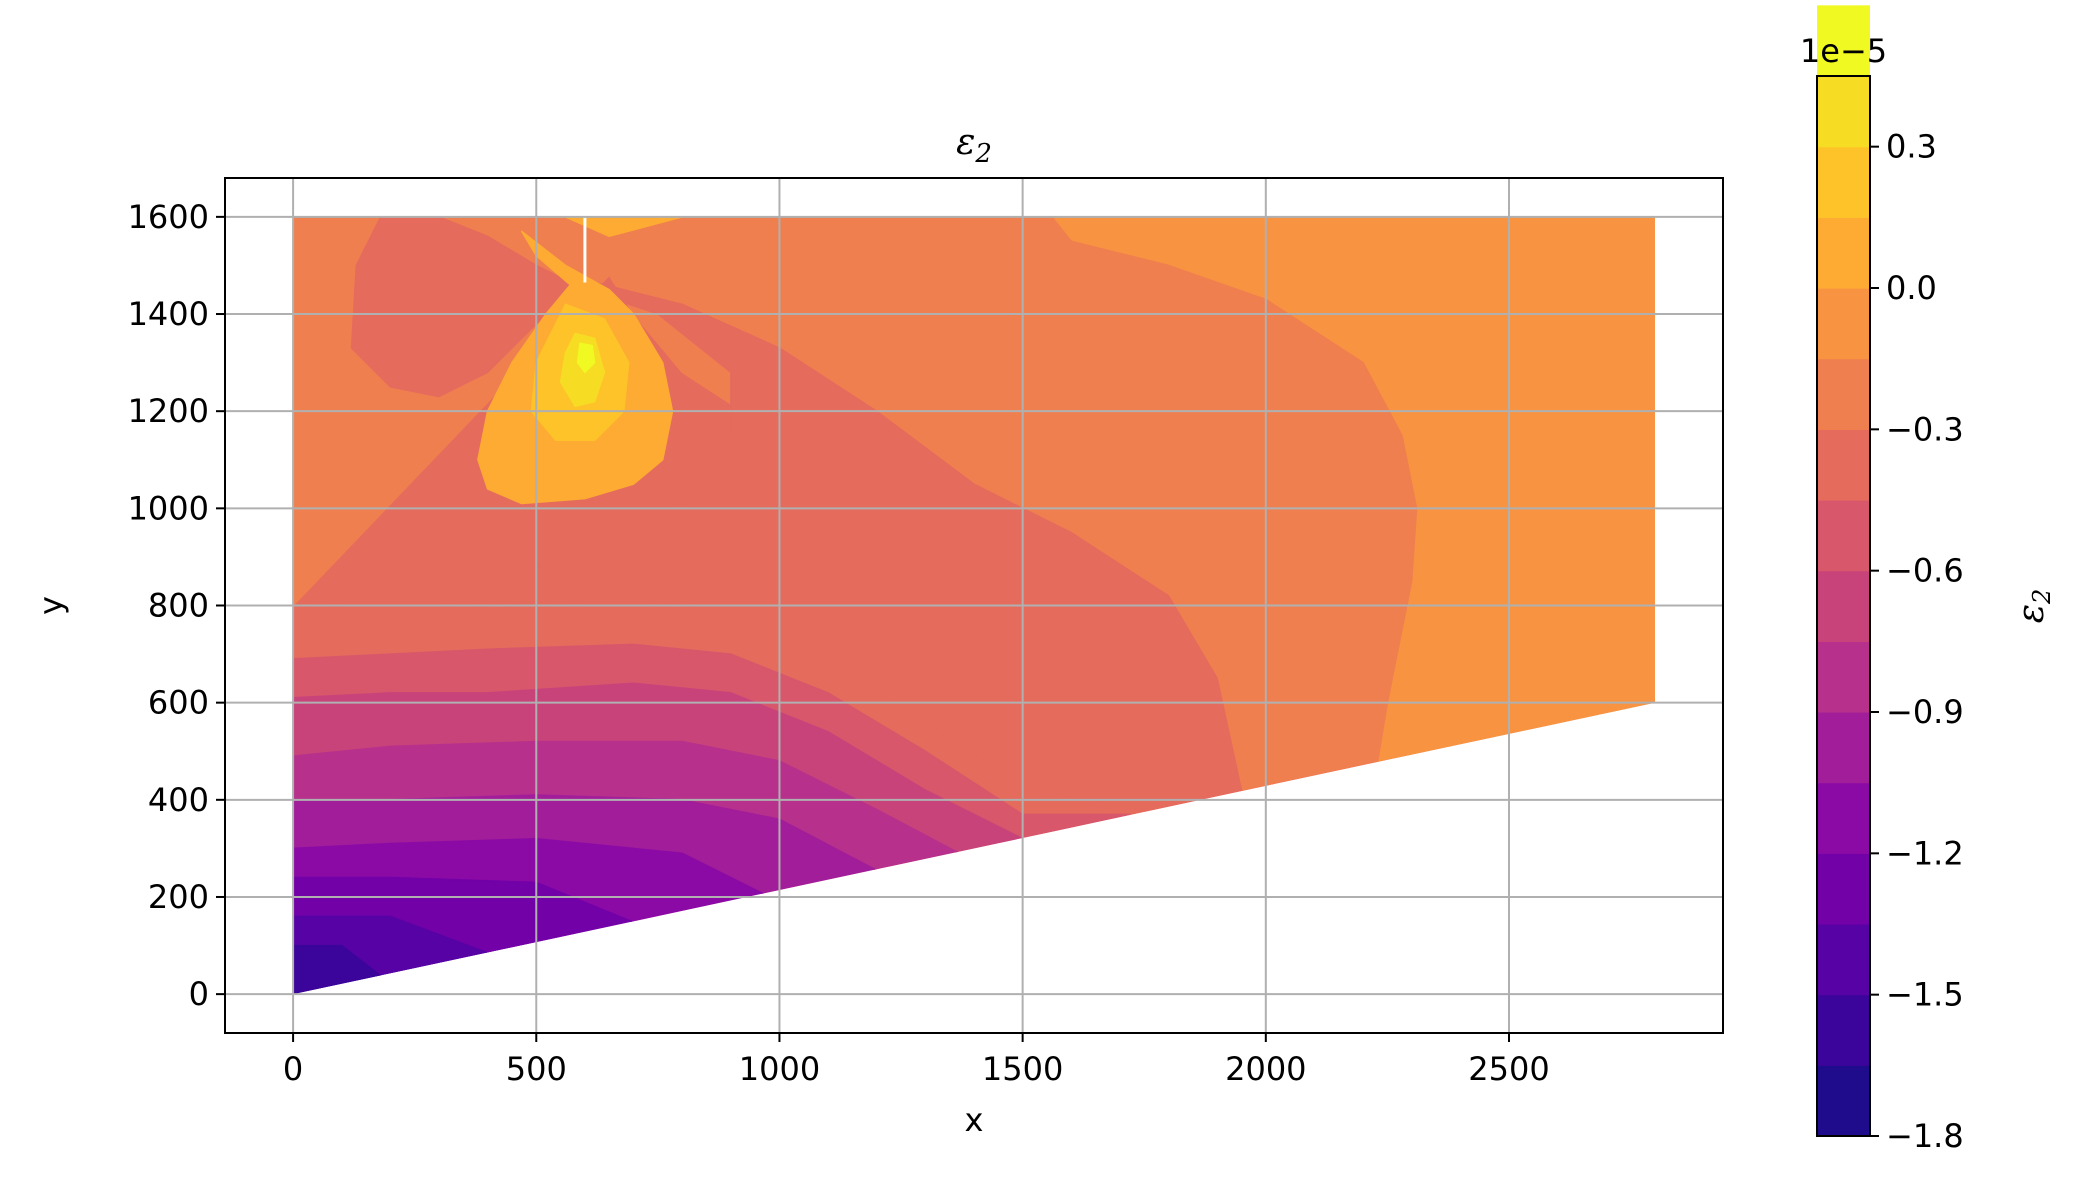  Describe the element at coordinates (51, 605) in the screenshot. I see `y-axis-label: y` at that location.